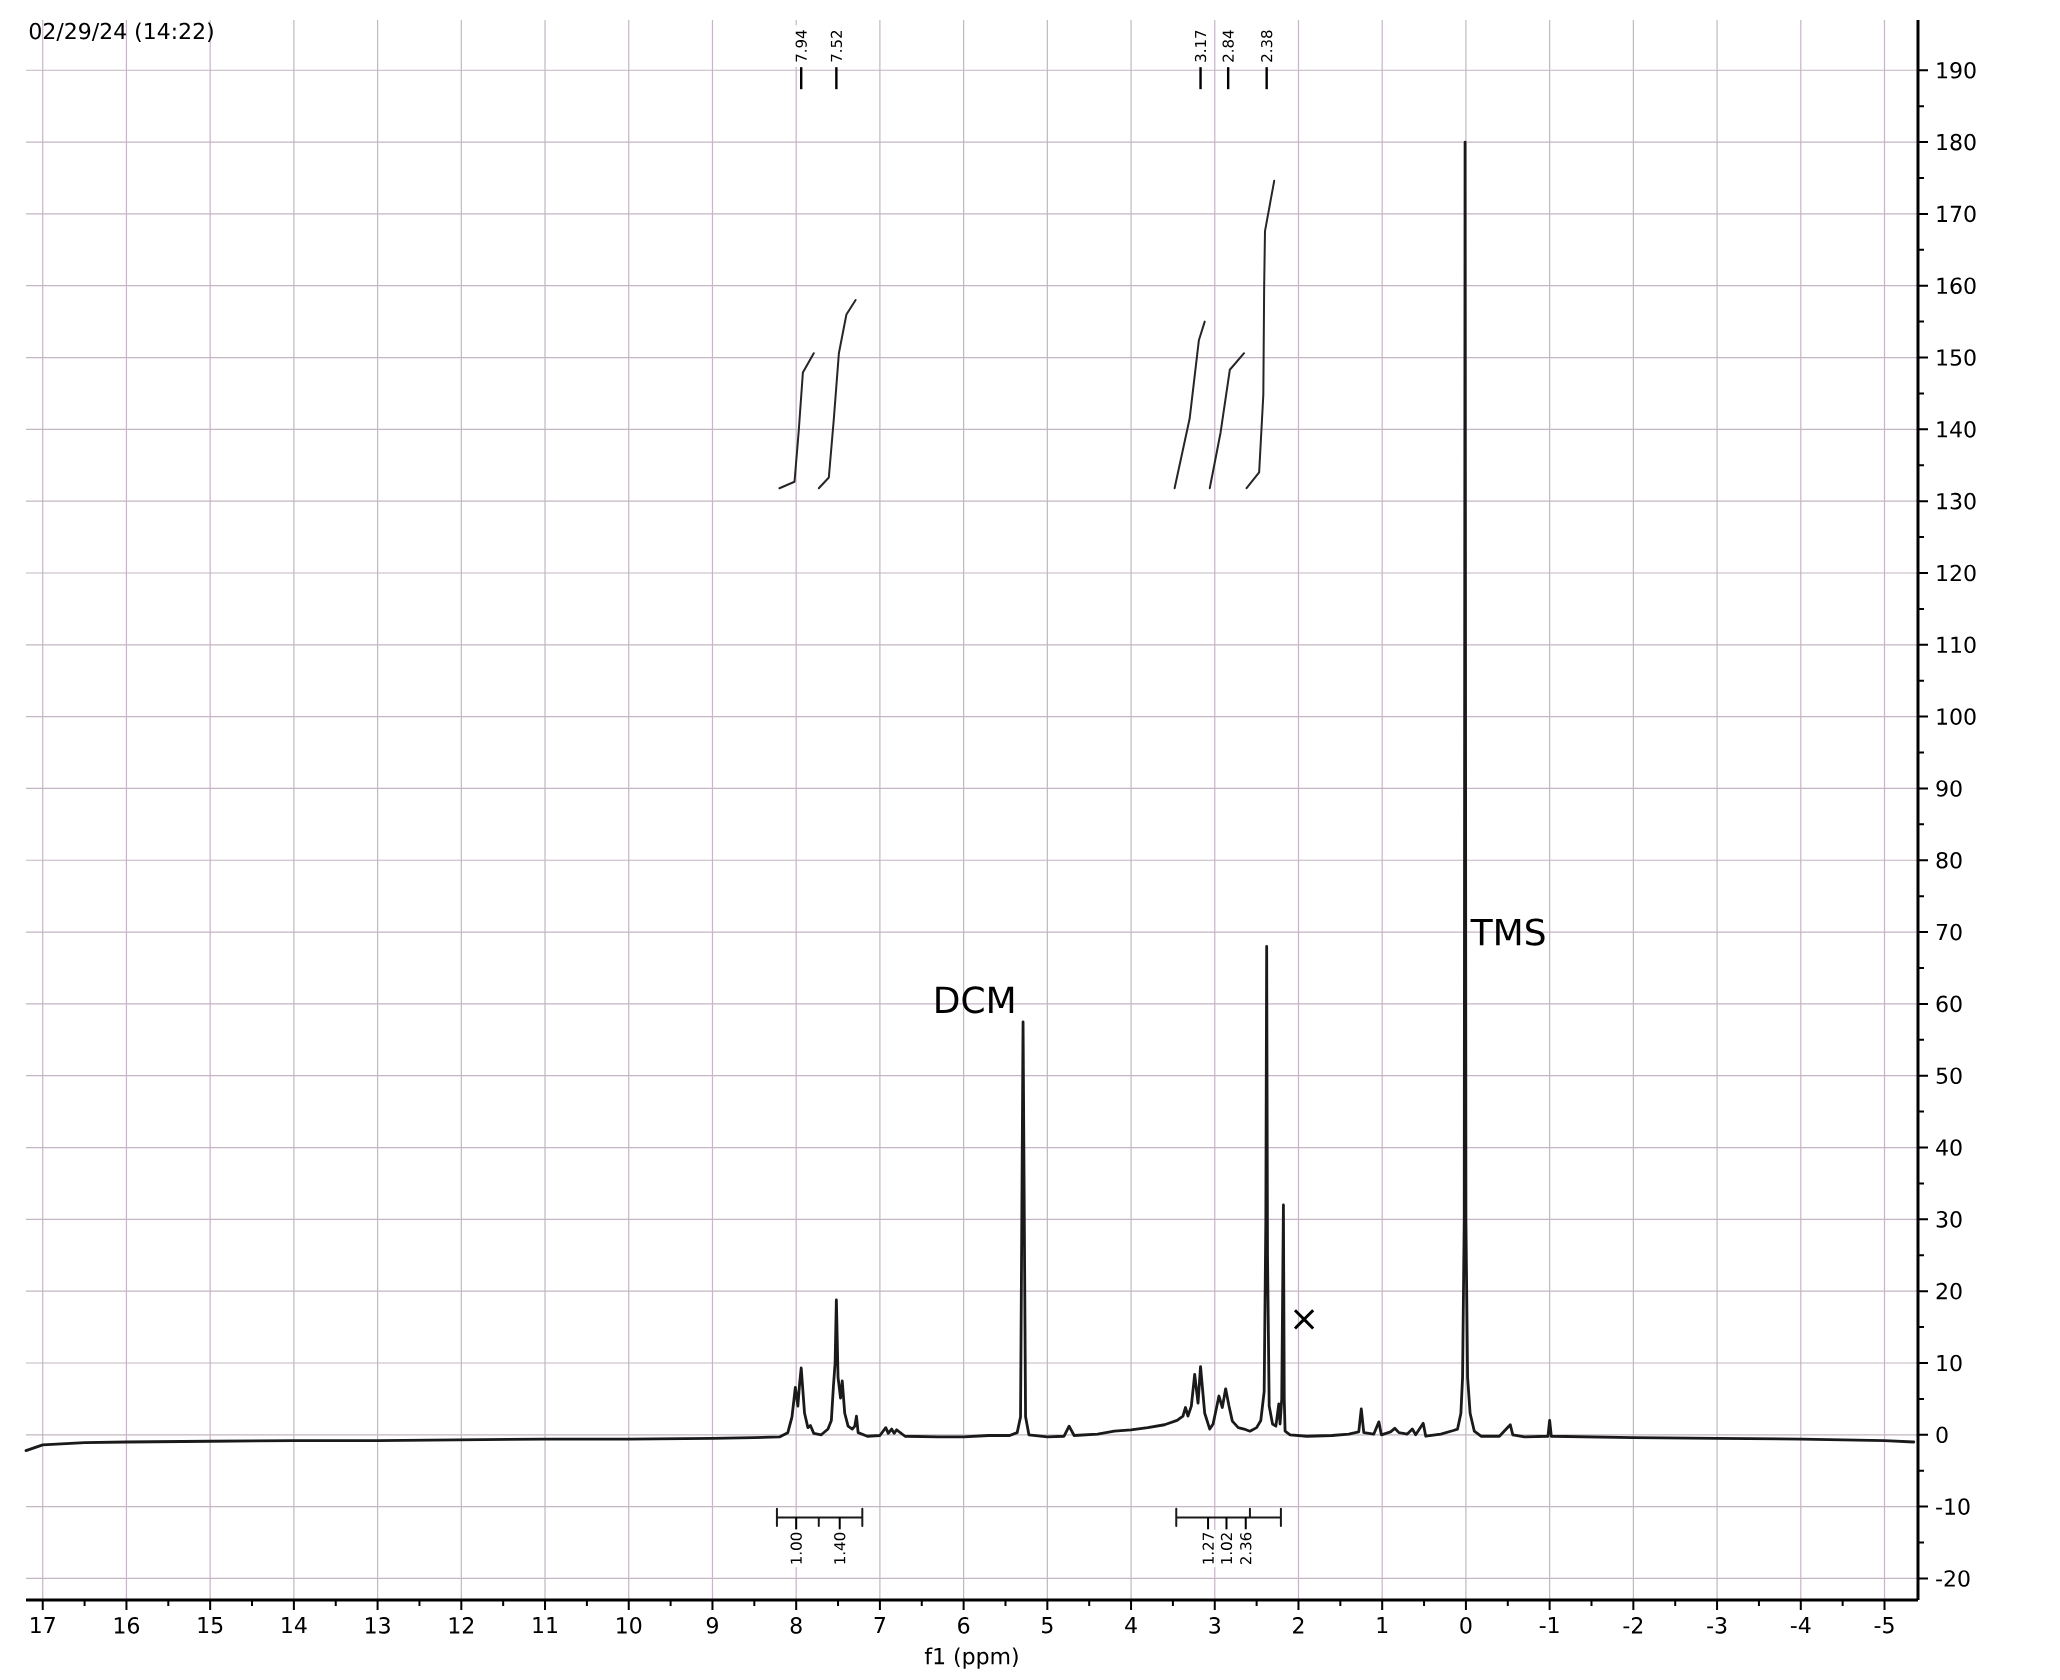 This screenshot has height=1680, width=2060. What do you see at coordinates (1956, 70) in the screenshot?
I see `y-tick-label: 190` at bounding box center [1956, 70].